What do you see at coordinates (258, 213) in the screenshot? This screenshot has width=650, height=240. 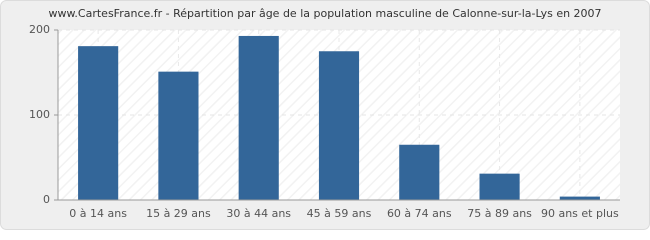 I see `x-tick-label: 30 à 44 ans` at bounding box center [258, 213].